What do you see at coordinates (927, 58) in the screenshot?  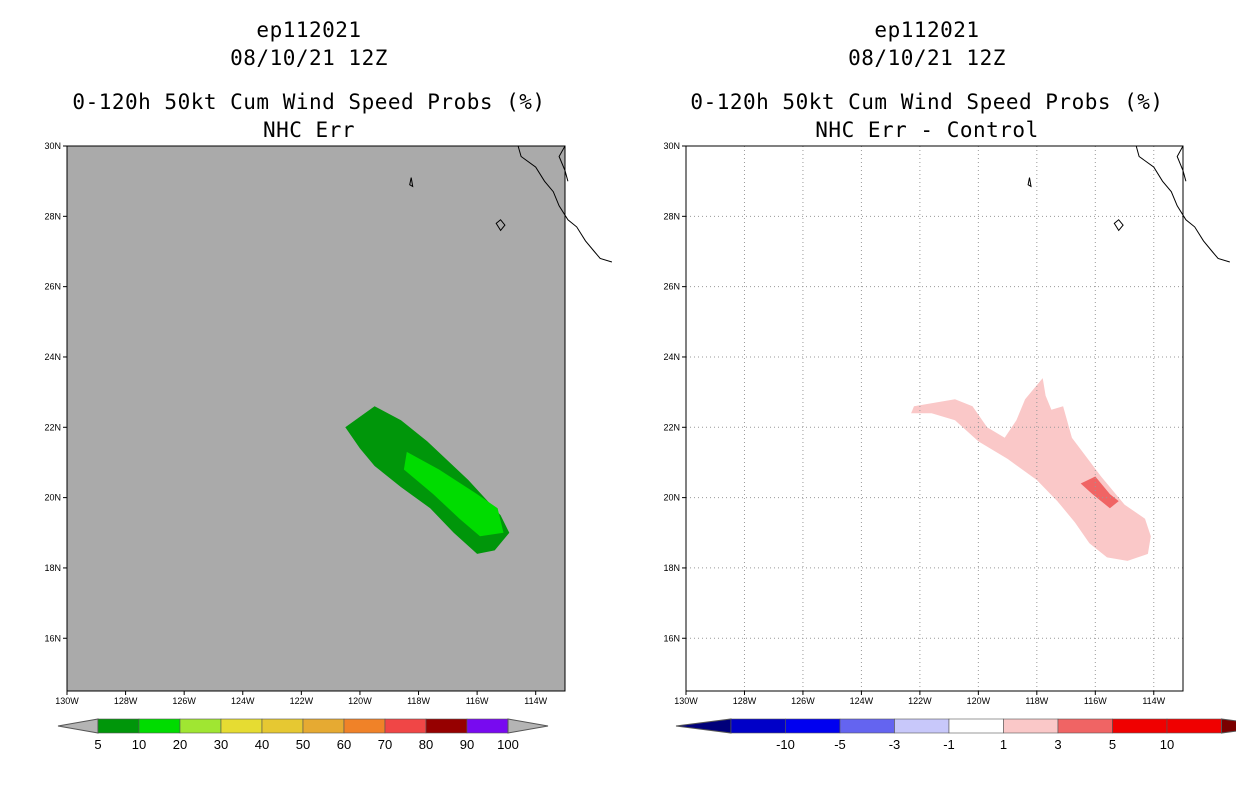 I see `right-datetime: 08/10/21 12Z` at bounding box center [927, 58].